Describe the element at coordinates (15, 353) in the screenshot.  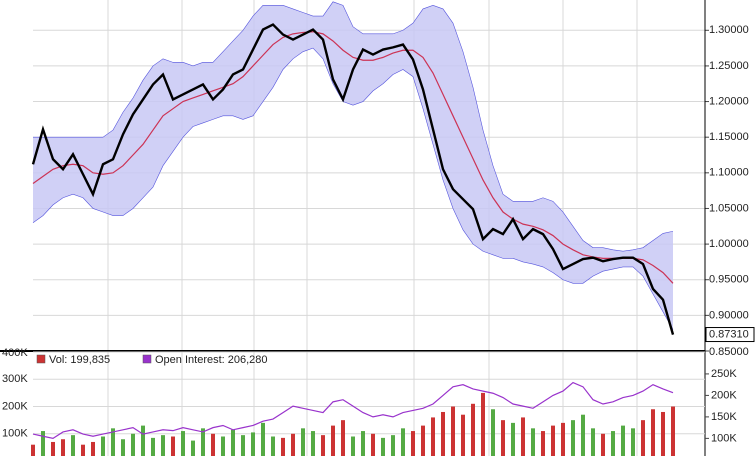
I see `y-tick-label: 400K` at that location.